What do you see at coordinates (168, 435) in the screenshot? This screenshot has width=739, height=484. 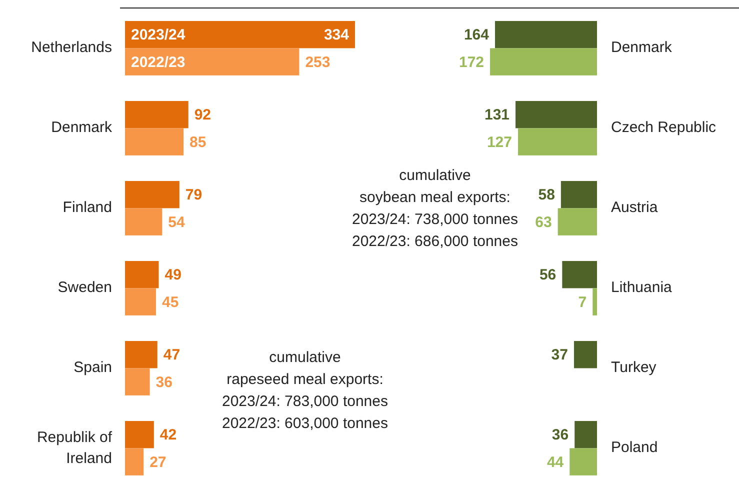 I see `data-label: 42` at bounding box center [168, 435].